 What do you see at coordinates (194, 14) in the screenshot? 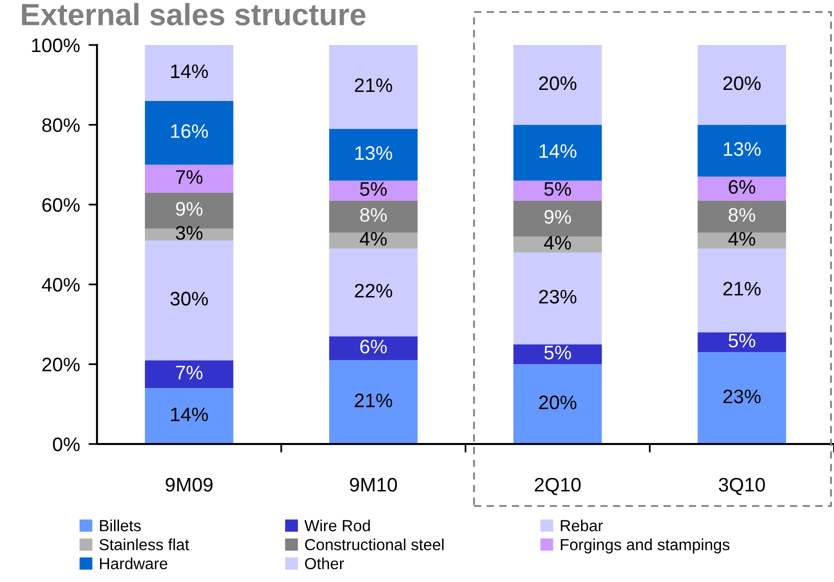
I see `chart-title: External sales structure` at bounding box center [194, 14].